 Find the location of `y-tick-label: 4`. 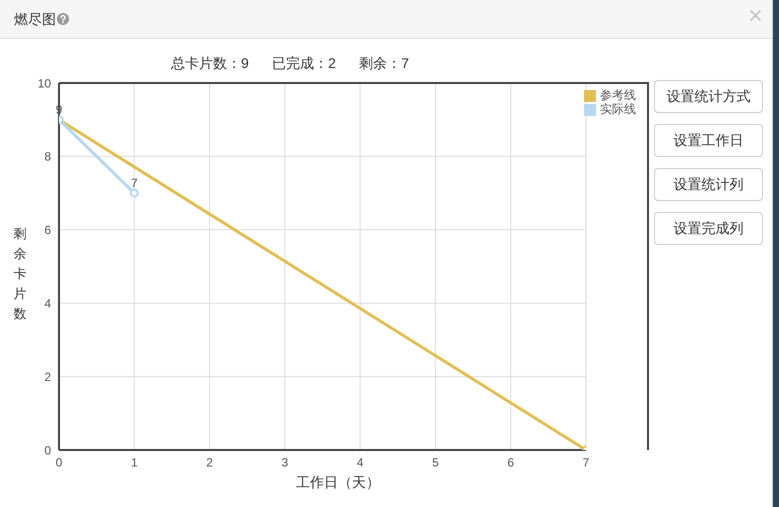

y-tick-label: 4 is located at coordinates (48, 303).